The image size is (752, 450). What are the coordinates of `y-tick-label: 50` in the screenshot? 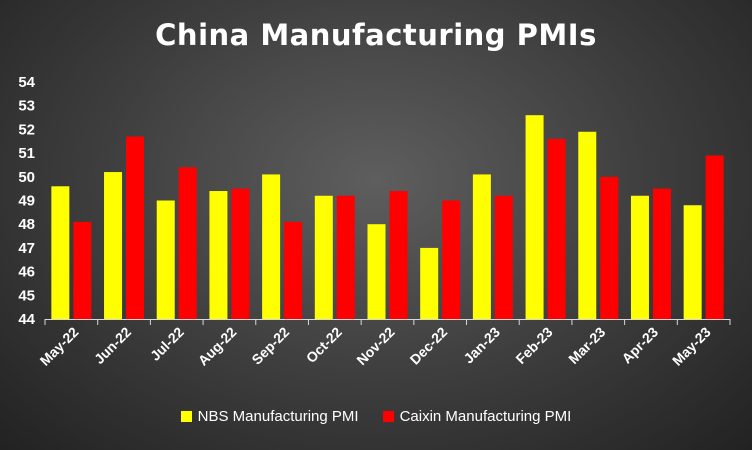 It's located at (26, 177).